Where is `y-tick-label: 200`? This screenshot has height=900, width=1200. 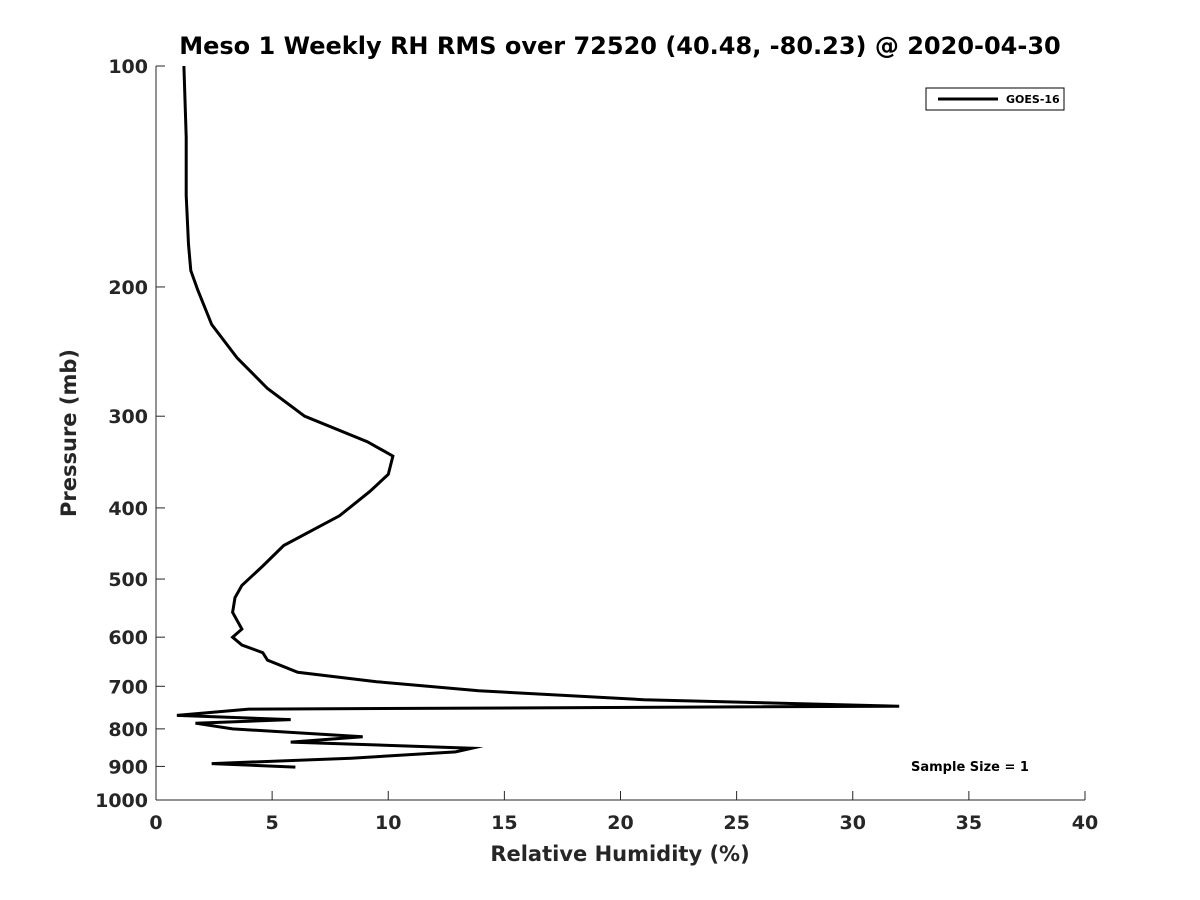
y-tick-label: 200 is located at coordinates (128, 288).